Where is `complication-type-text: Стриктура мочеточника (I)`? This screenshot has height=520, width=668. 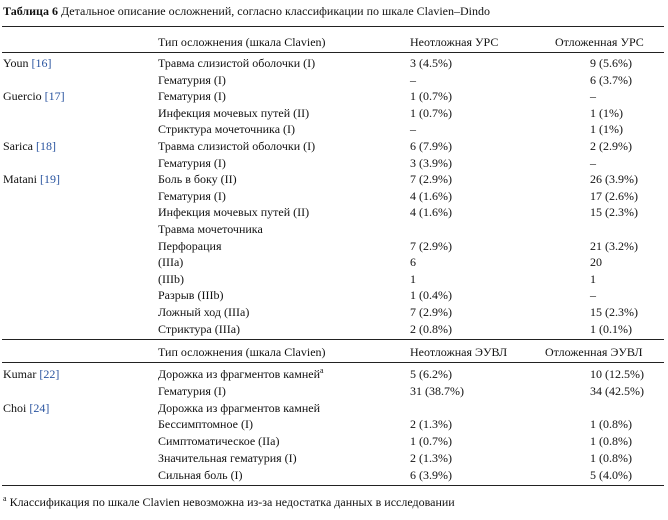
complication-type-text: Стриктура мочеточника (I) is located at coordinates (227, 129).